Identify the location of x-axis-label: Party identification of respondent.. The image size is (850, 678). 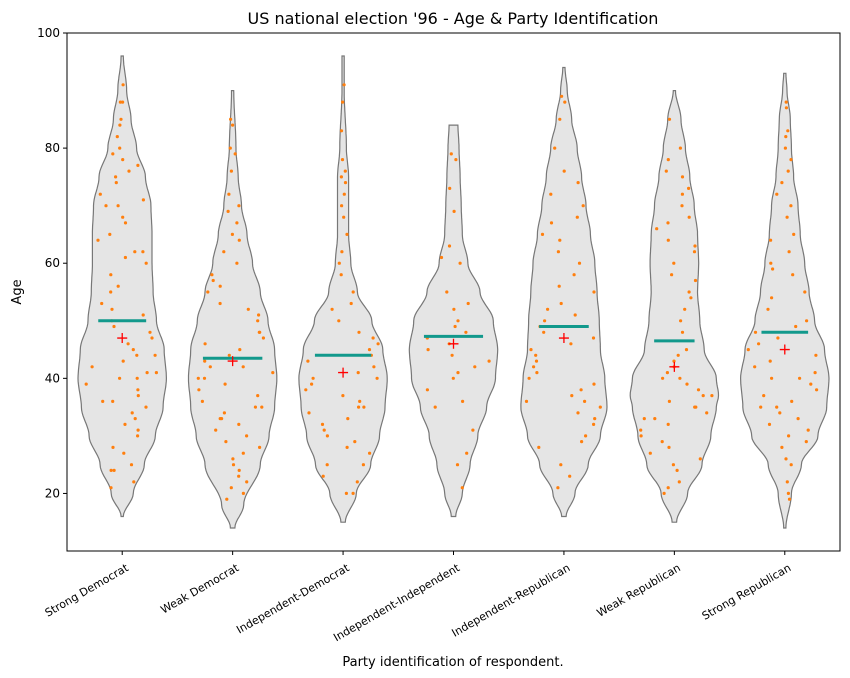
(452, 662).